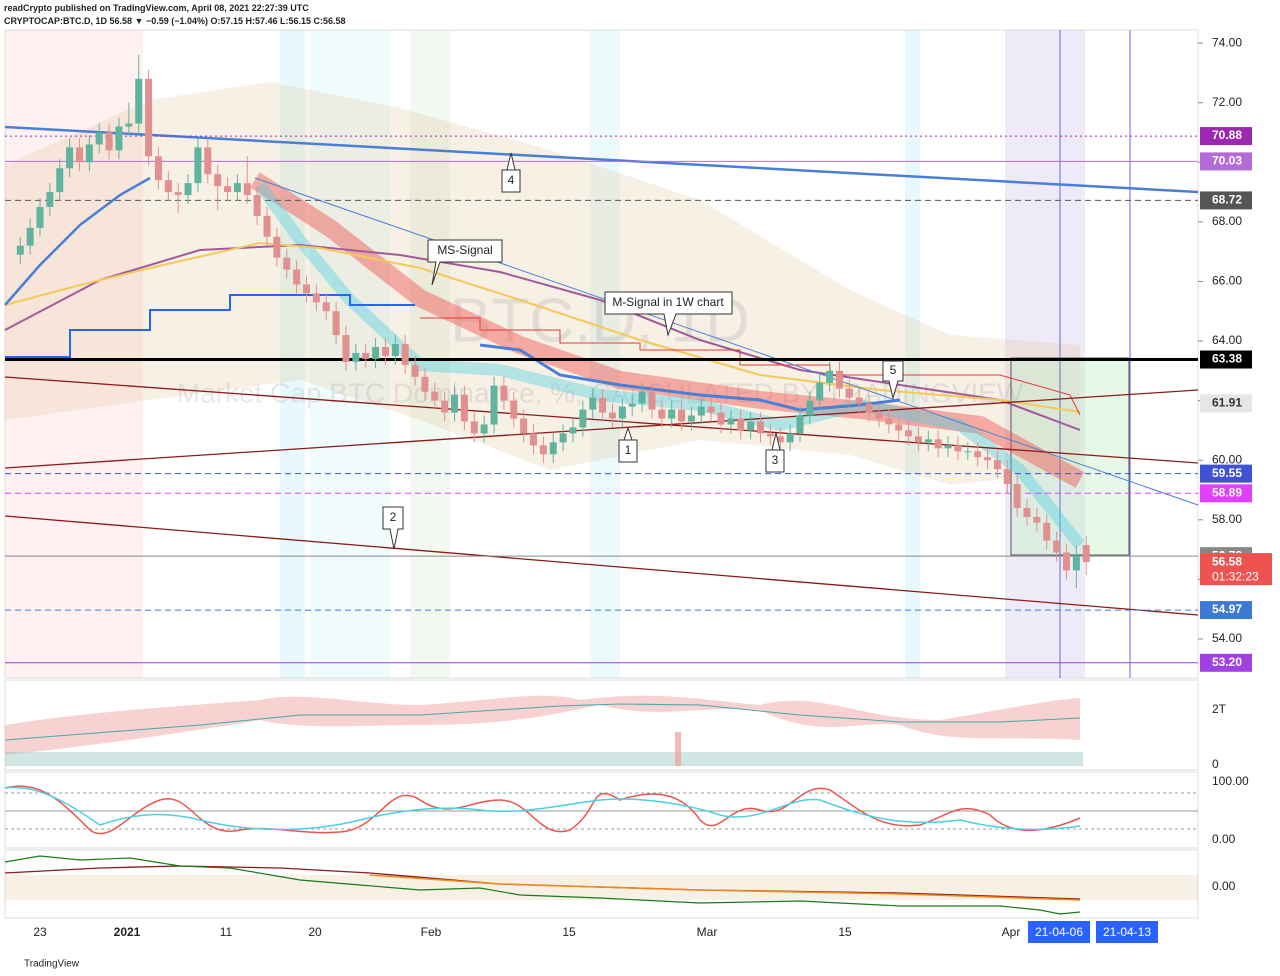 This screenshot has width=1280, height=976. I want to click on x-tick-label: 21-04-13, so click(1127, 932).